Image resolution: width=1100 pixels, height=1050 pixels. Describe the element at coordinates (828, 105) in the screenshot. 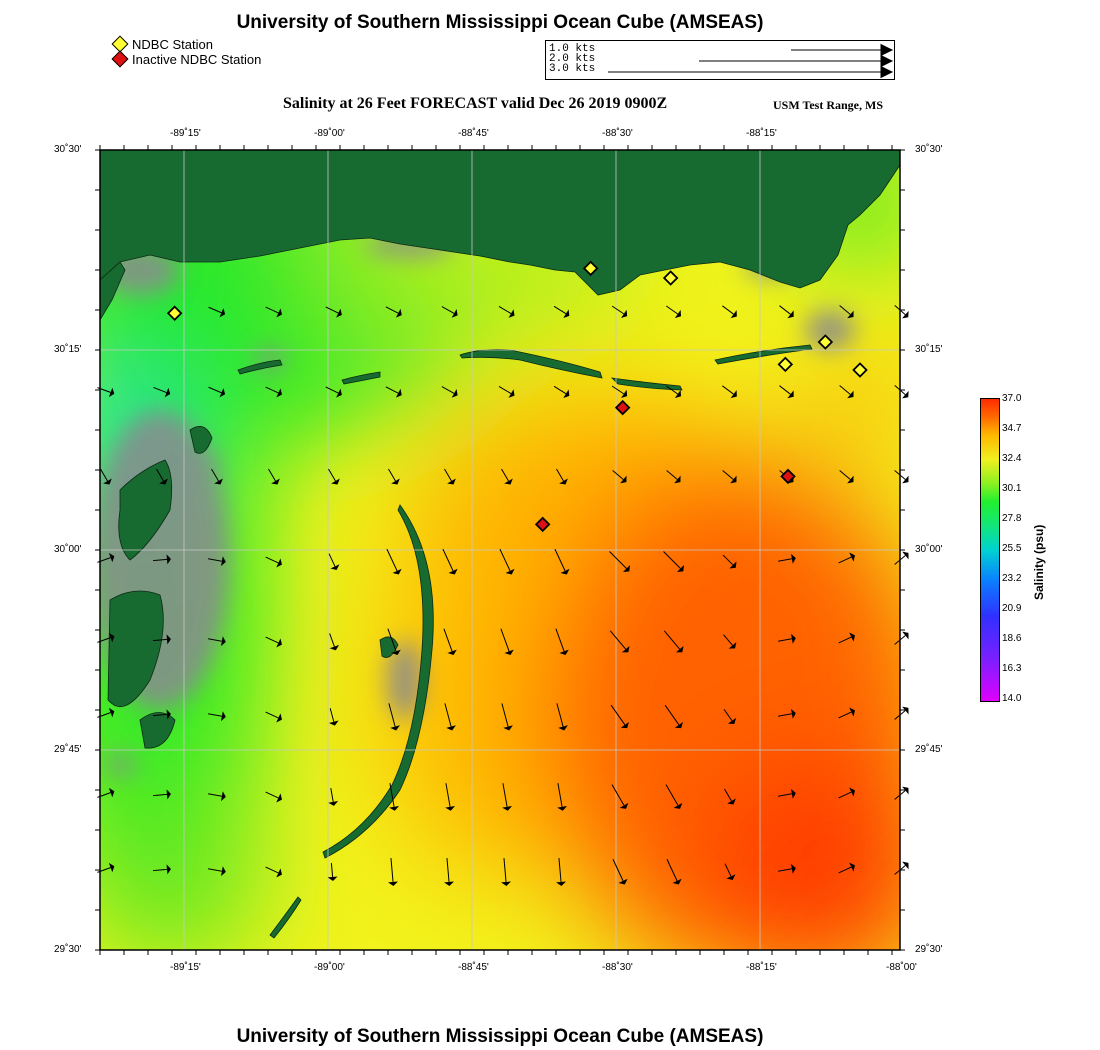

I see `range-label: USM Test Range, MS` at that location.